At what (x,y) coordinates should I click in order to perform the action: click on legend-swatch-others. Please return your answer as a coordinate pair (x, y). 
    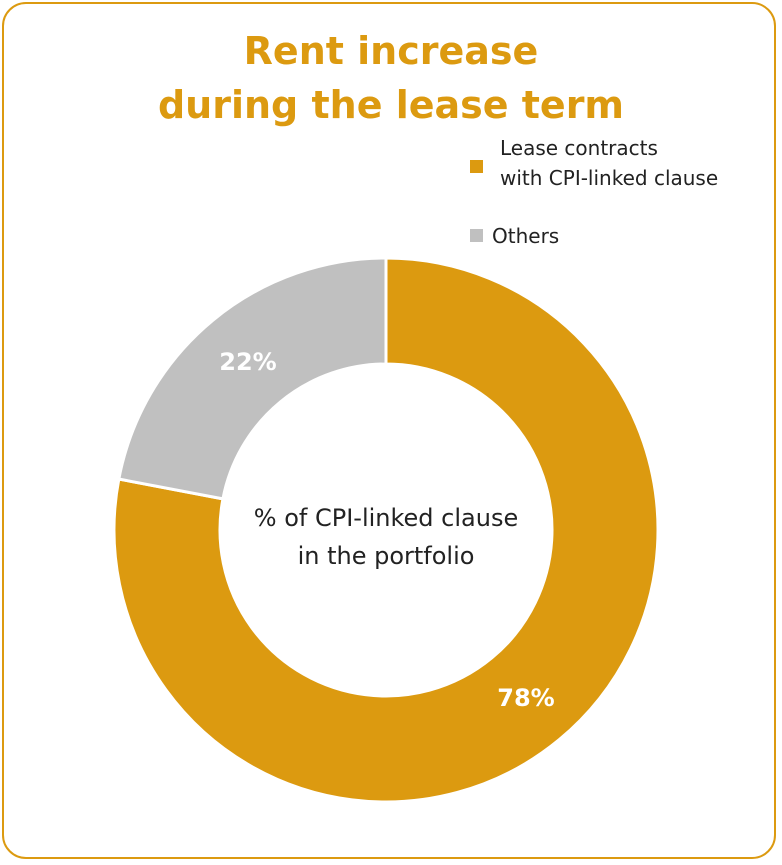
    Looking at the image, I should click on (476, 235).